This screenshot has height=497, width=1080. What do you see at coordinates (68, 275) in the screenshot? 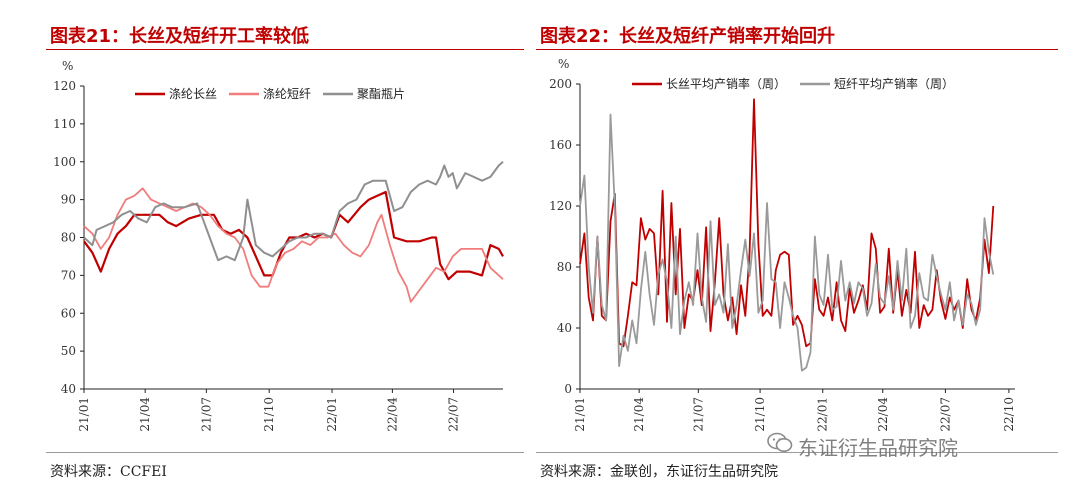
I see `left-y-tick-label: 70` at bounding box center [68, 275].